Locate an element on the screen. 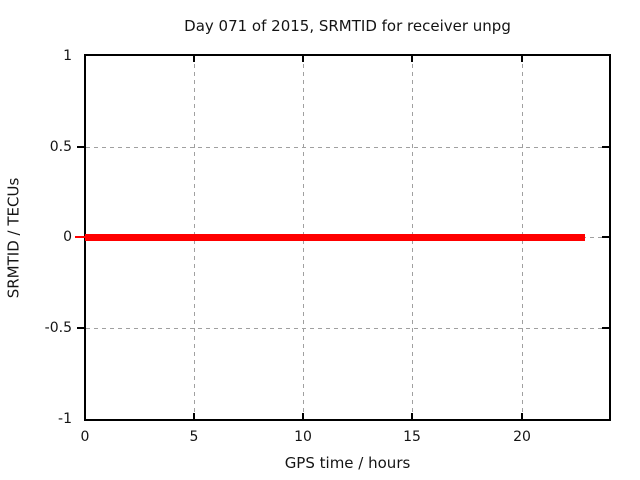  gridline-y-0.5 is located at coordinates (347, 147).